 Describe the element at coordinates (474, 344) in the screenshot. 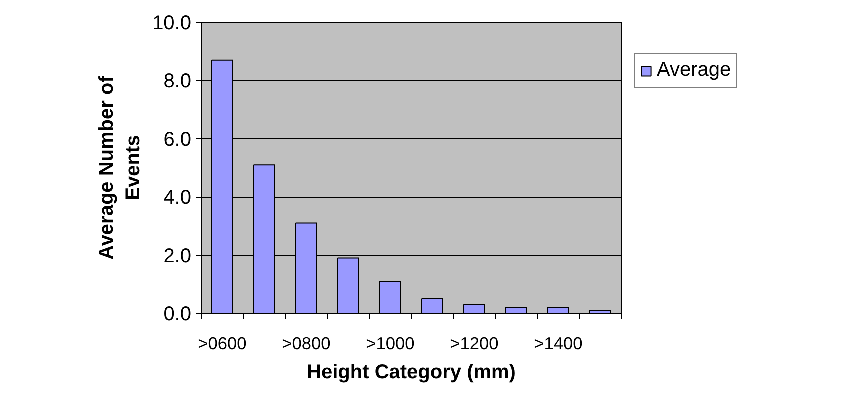

I see `x-tick-label: >1200` at that location.